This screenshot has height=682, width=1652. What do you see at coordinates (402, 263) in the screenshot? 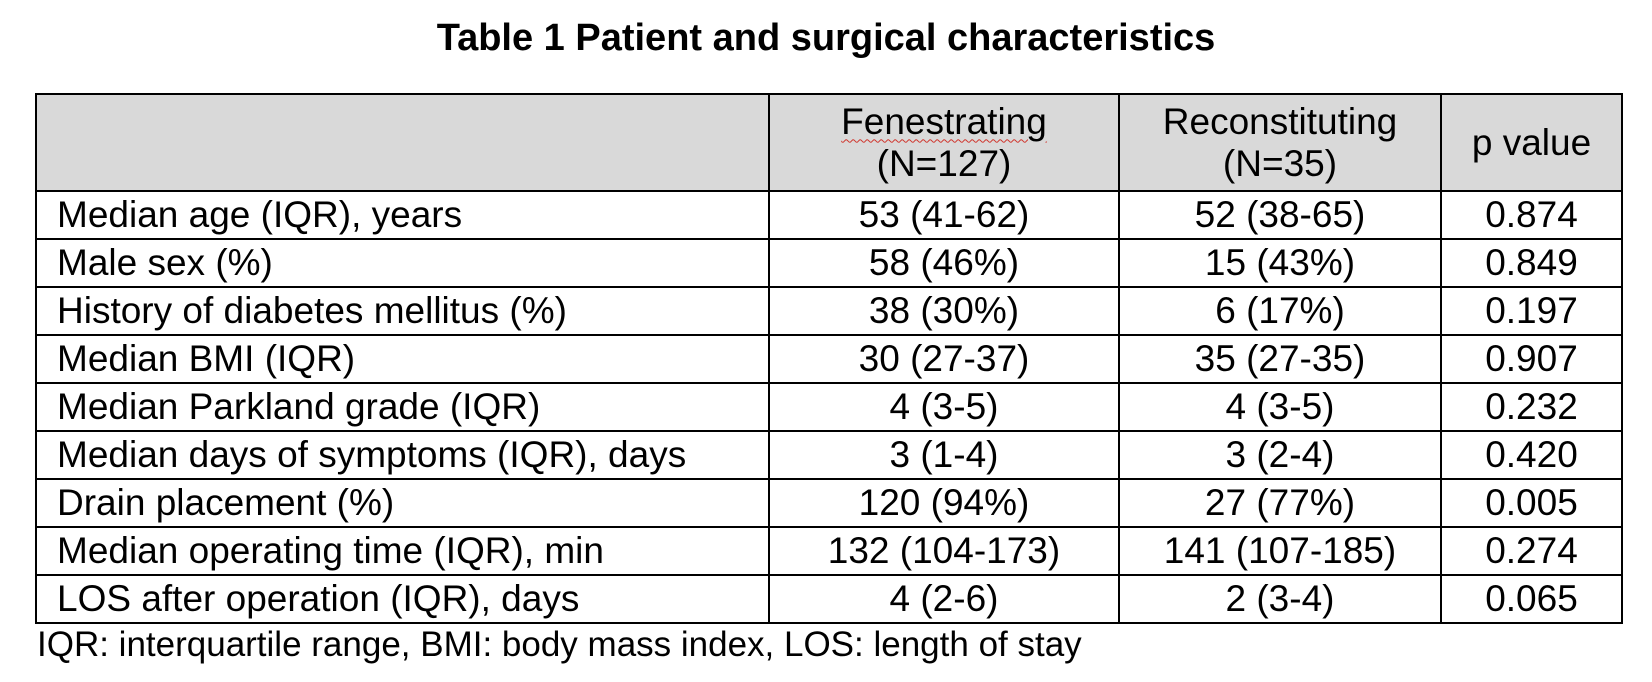
I see `row-label: Male sex (%)` at bounding box center [402, 263].